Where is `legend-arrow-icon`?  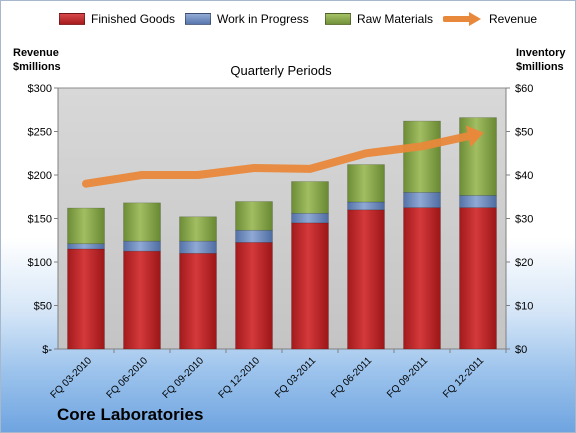 legend-arrow-icon is located at coordinates (462, 19).